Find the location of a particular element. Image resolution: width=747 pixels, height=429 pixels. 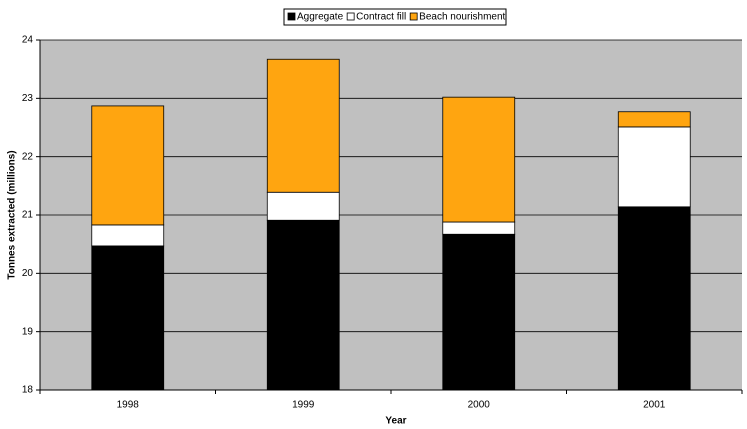

y-tick-label: 22 is located at coordinates (28, 156).